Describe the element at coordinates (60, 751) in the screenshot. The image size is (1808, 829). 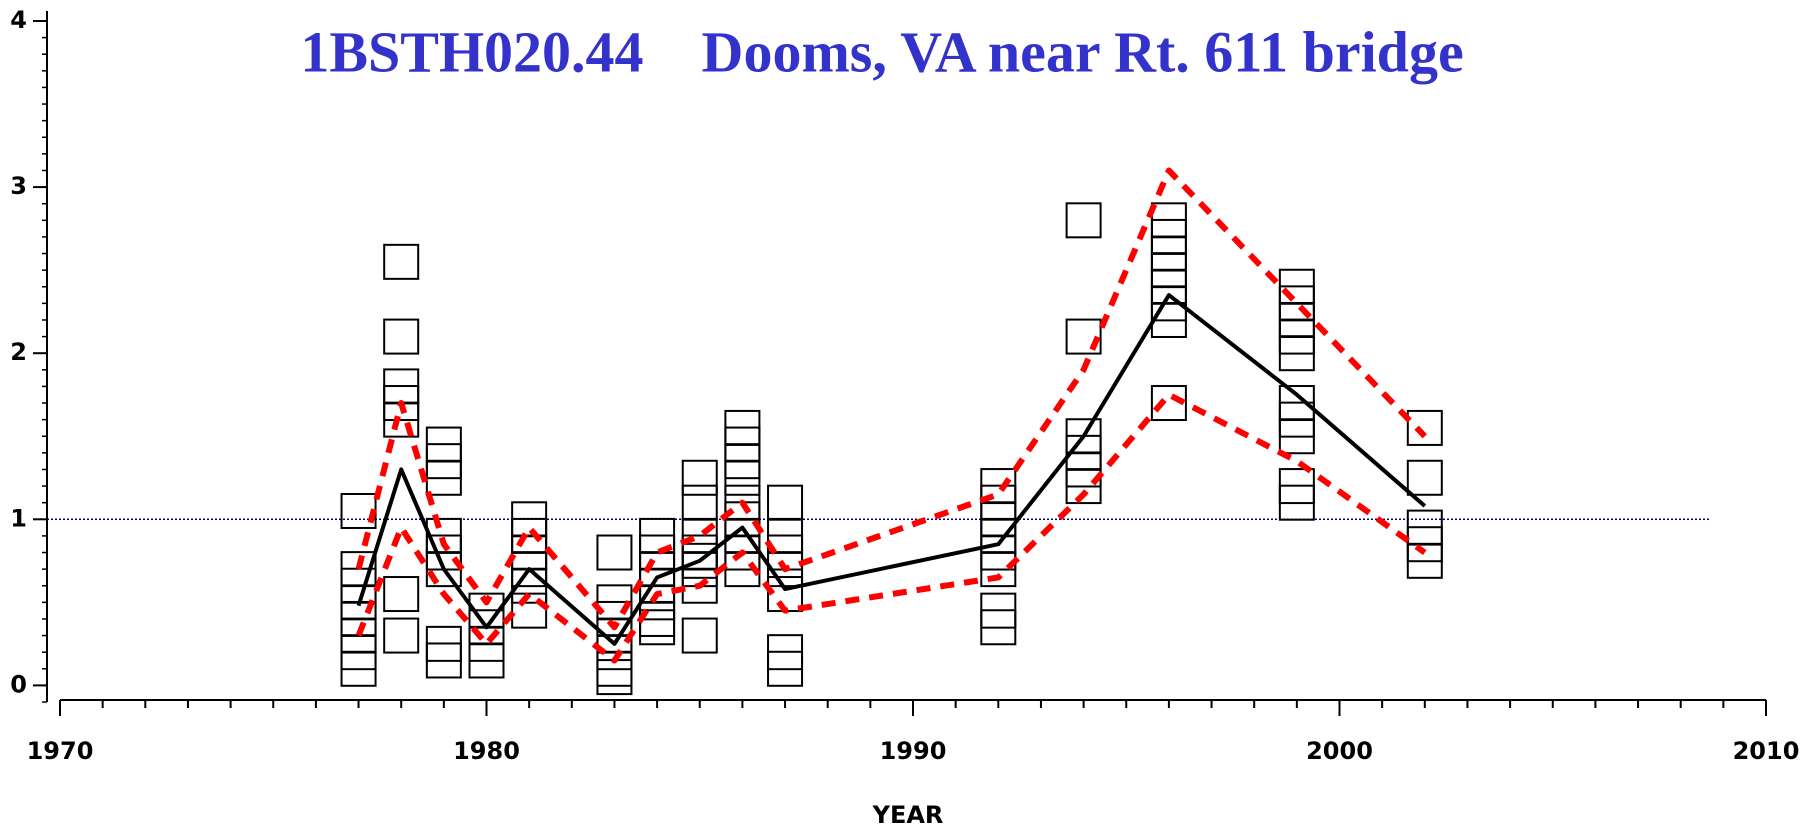
I see `x-tick-label: 1970` at that location.